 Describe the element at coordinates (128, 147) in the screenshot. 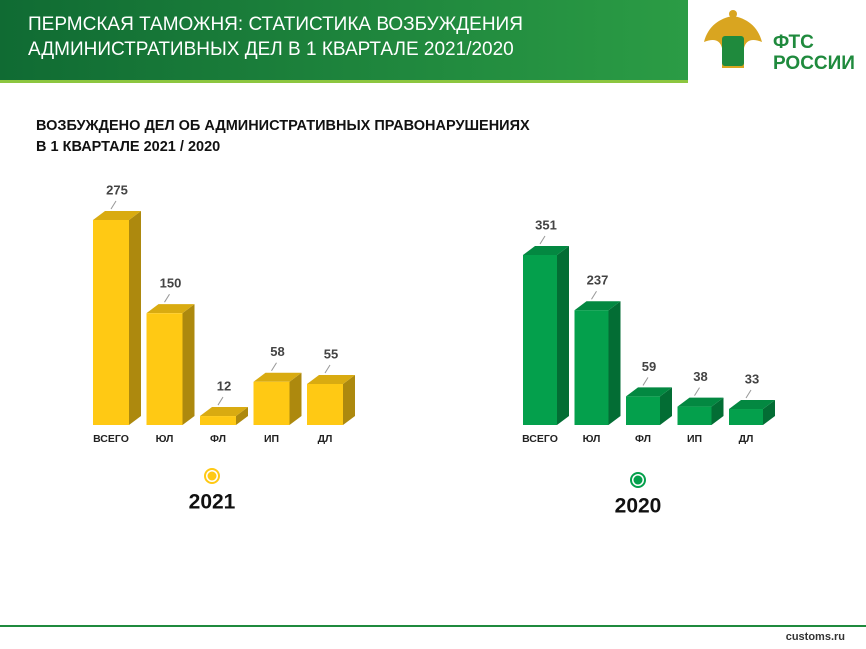

I see `subtitle: В 1 КВАРТАЛЕ 2021 / 2020` at that location.